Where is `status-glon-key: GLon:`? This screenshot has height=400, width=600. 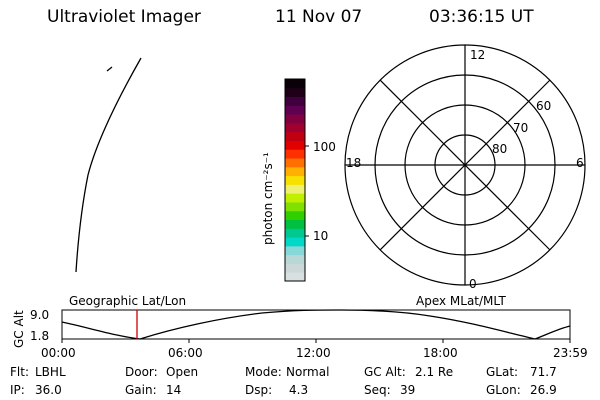
status-glon-key: GLon: is located at coordinates (503, 390).